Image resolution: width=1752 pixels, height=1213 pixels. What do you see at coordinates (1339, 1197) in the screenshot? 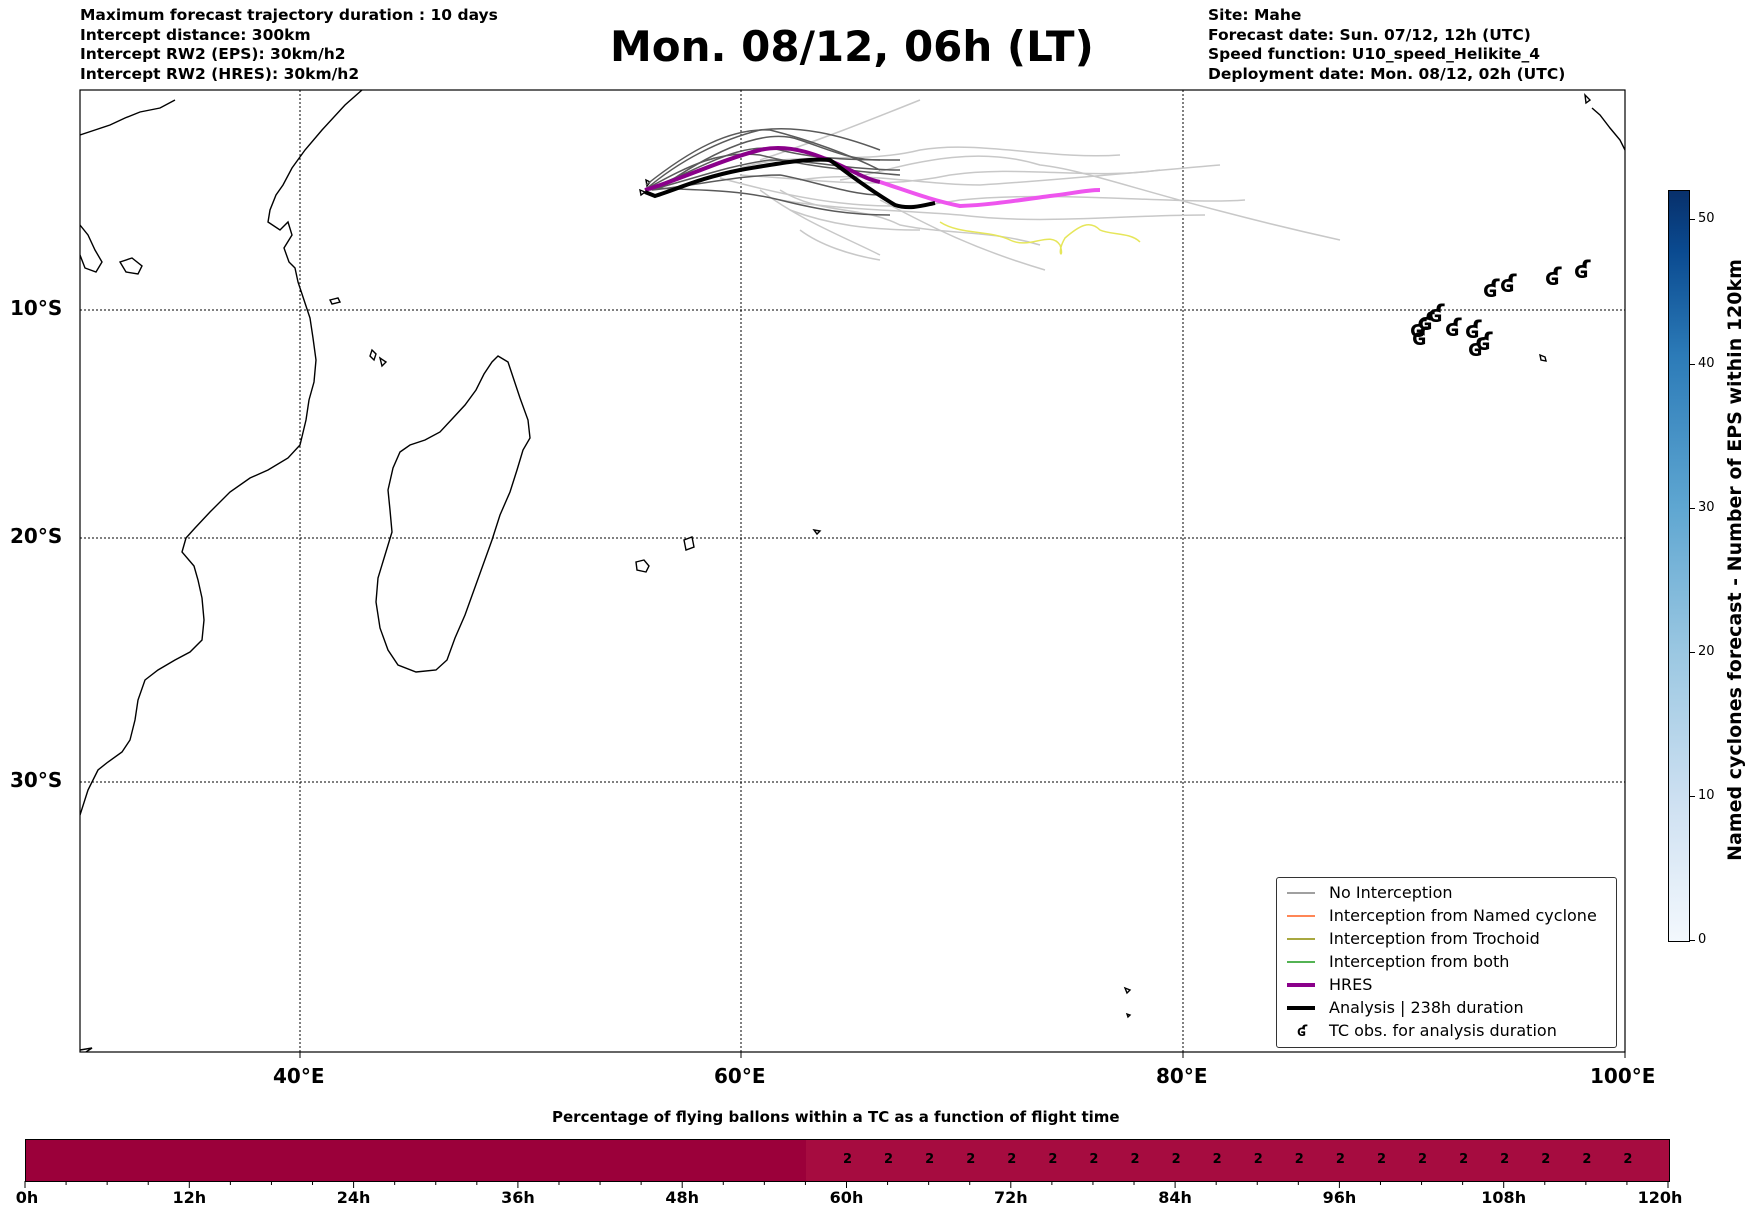
I see `bottom-axis-tick-label: 96h` at bounding box center [1339, 1197].